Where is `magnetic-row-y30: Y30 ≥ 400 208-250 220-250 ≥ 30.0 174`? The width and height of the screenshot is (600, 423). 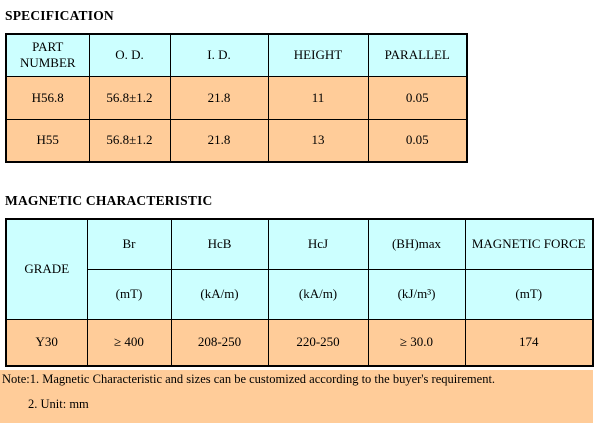
magnetic-row-y30: Y30 ≥ 400 208-250 220-250 ≥ 30.0 174 is located at coordinates (299, 342).